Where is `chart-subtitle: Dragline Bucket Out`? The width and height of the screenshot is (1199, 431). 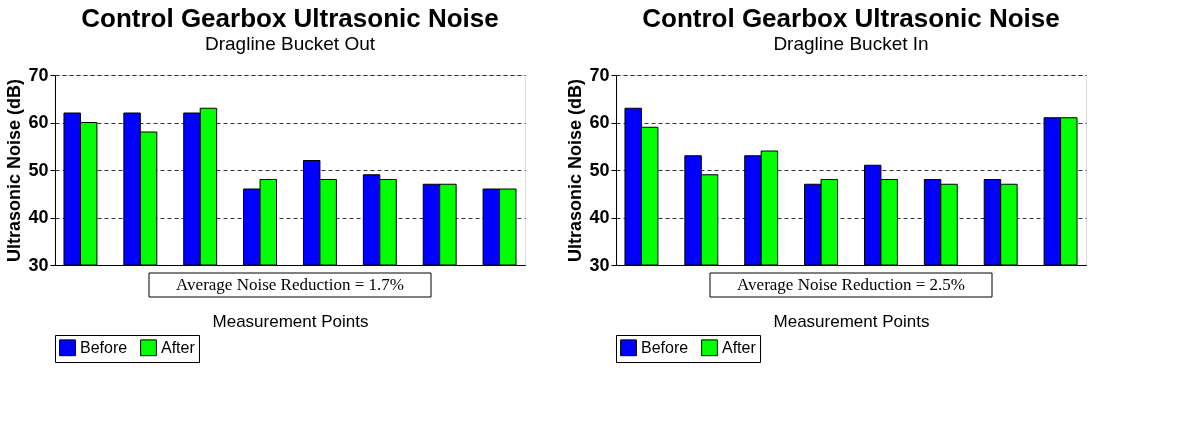 chart-subtitle: Dragline Bucket Out is located at coordinates (290, 43).